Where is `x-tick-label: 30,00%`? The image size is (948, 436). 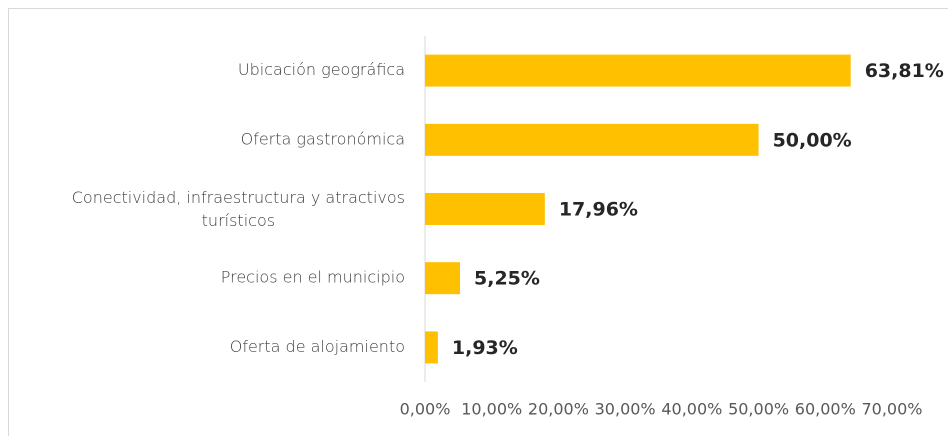 x-tick-label: 30,00% is located at coordinates (625, 409).